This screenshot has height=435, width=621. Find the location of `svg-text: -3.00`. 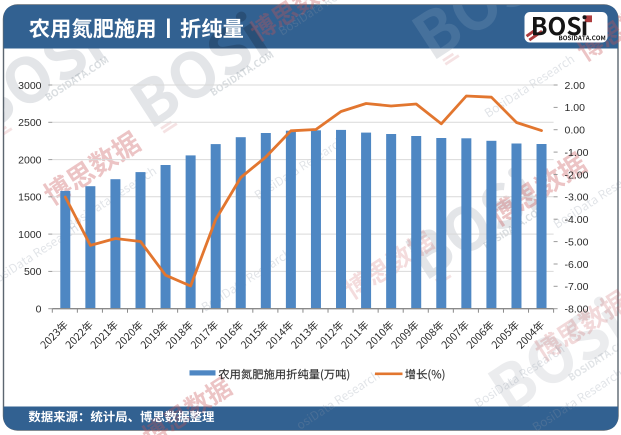

svg-text: -3.00 is located at coordinates (577, 198).